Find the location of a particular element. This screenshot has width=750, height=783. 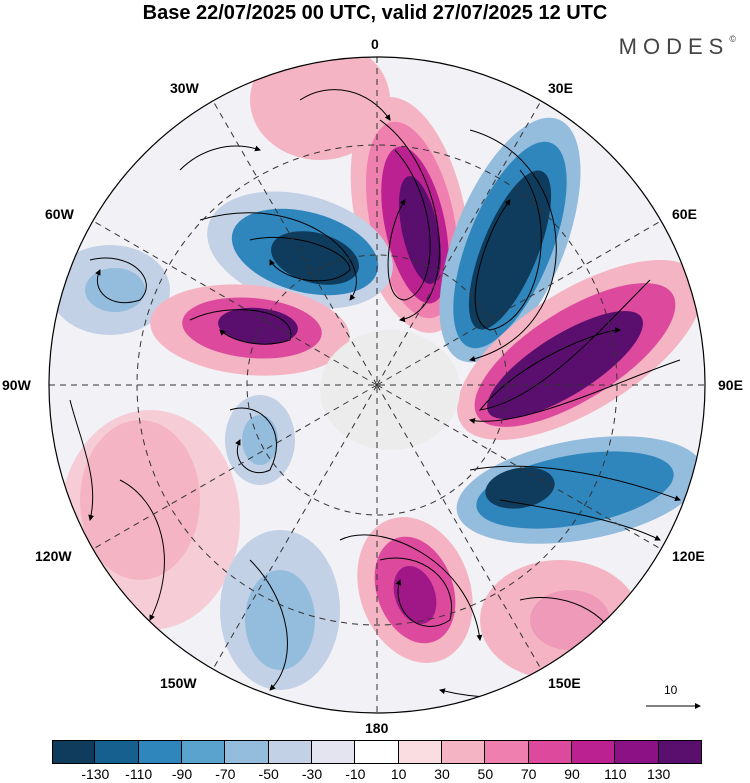

colorbar-tick-label: 50 is located at coordinates (485, 774).